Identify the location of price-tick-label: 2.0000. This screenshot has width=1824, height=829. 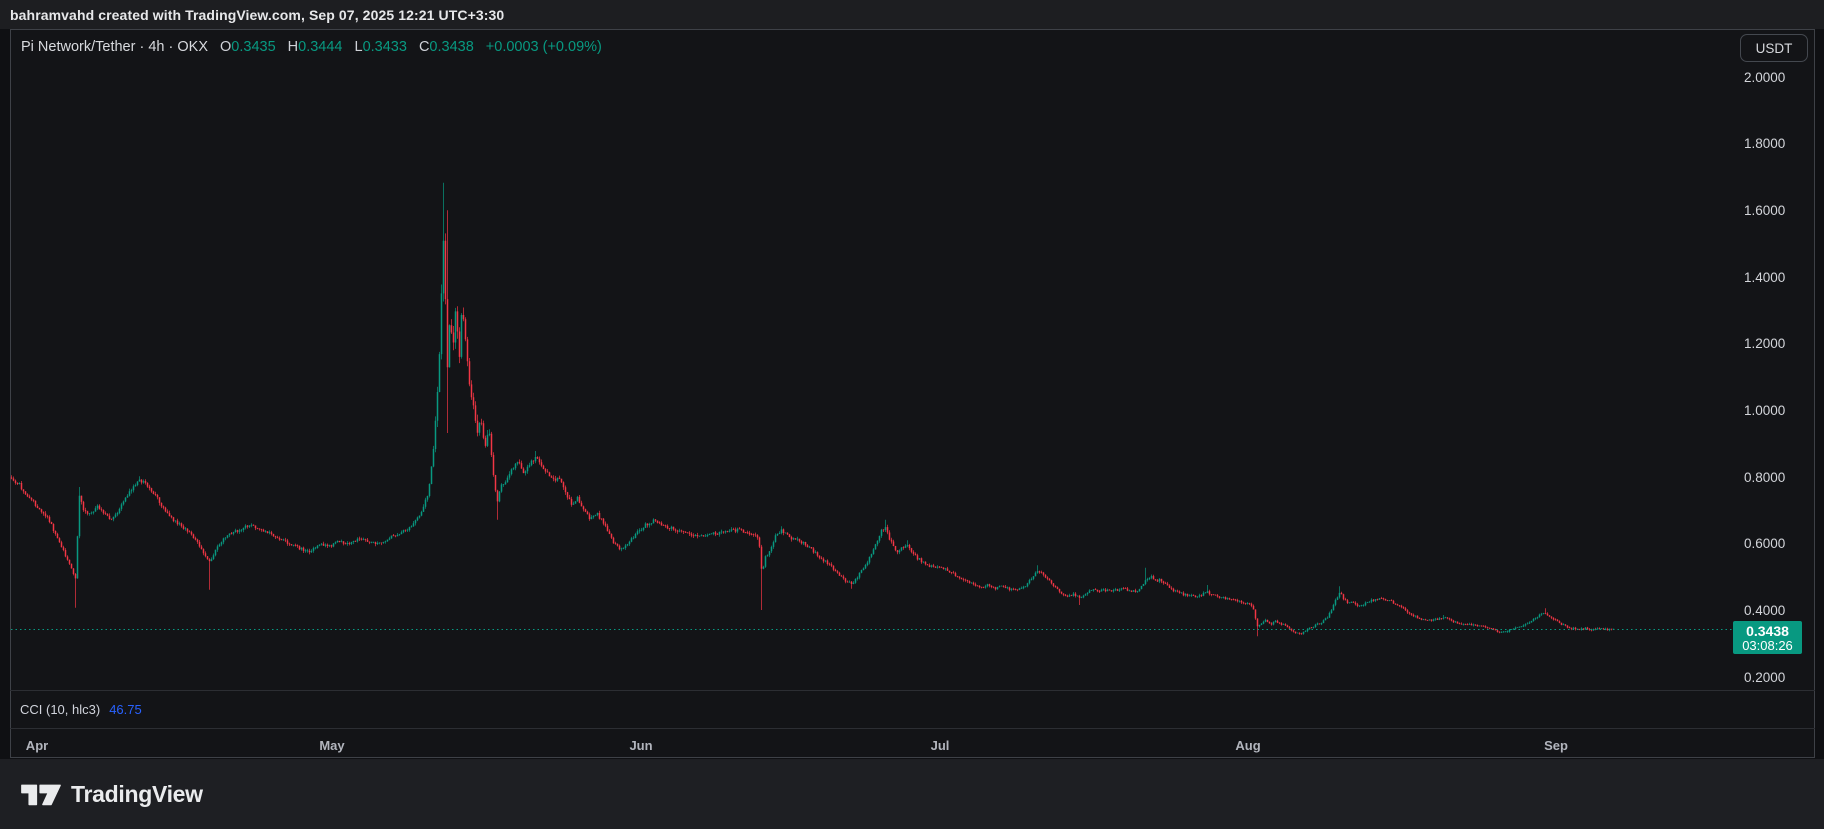
(1765, 77).